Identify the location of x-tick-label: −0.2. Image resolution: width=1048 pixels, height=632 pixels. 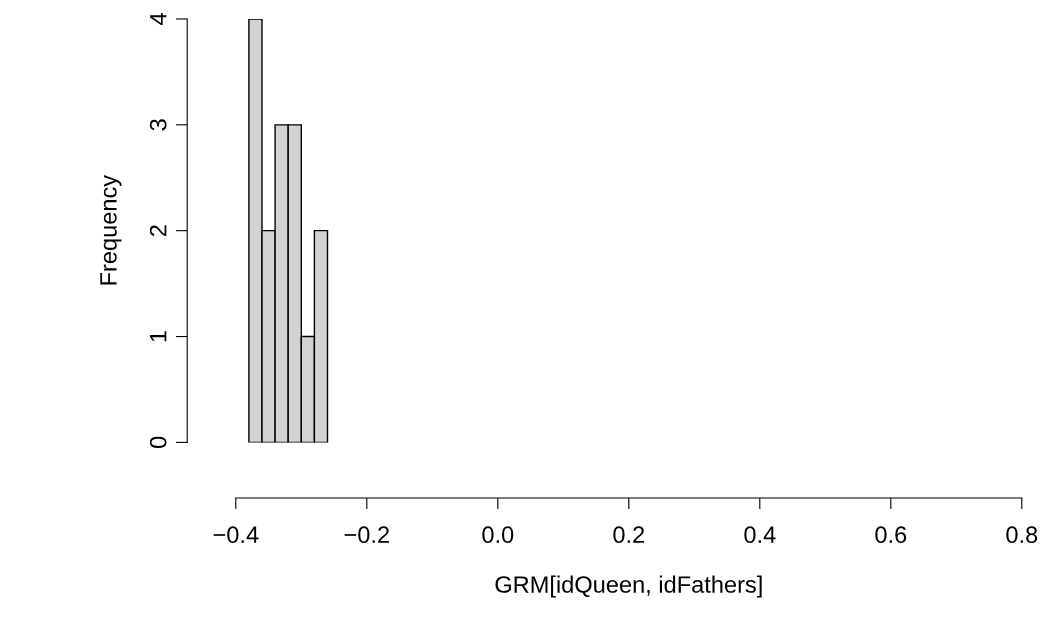
(366, 535).